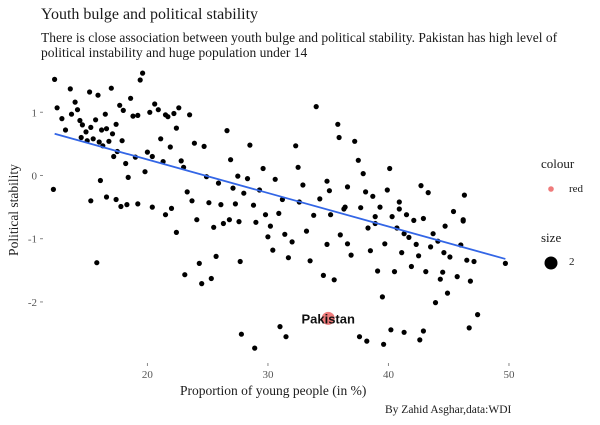  What do you see at coordinates (551, 228) in the screenshot?
I see `legend-layer` at bounding box center [551, 228].